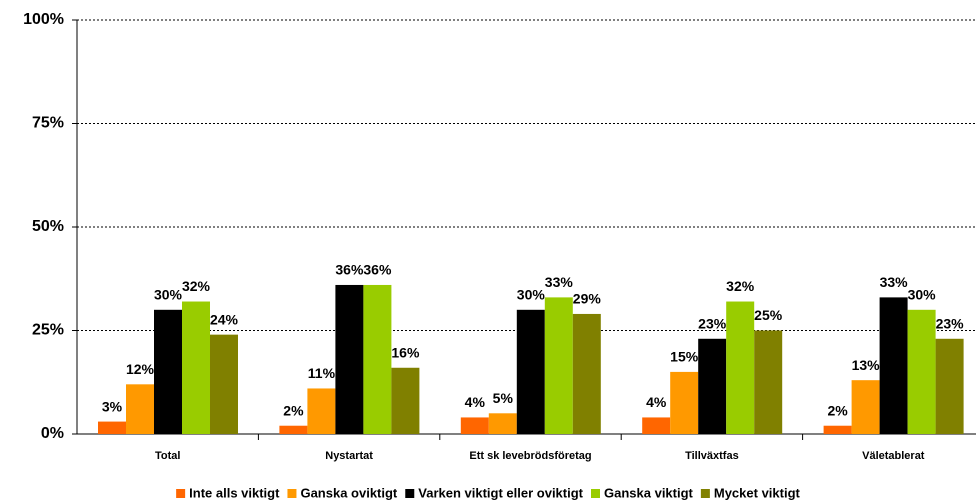 This screenshot has height=504, width=976. I want to click on value-label: 13%, so click(866, 365).